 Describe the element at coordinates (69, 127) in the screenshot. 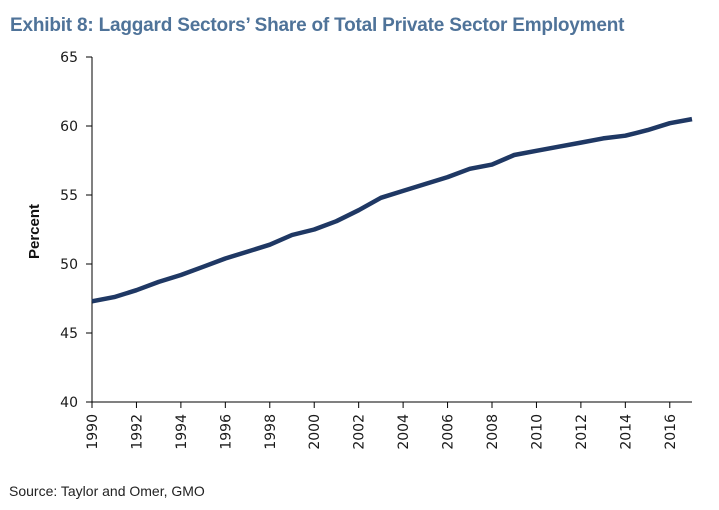

I see `y-tick-label: 60` at that location.